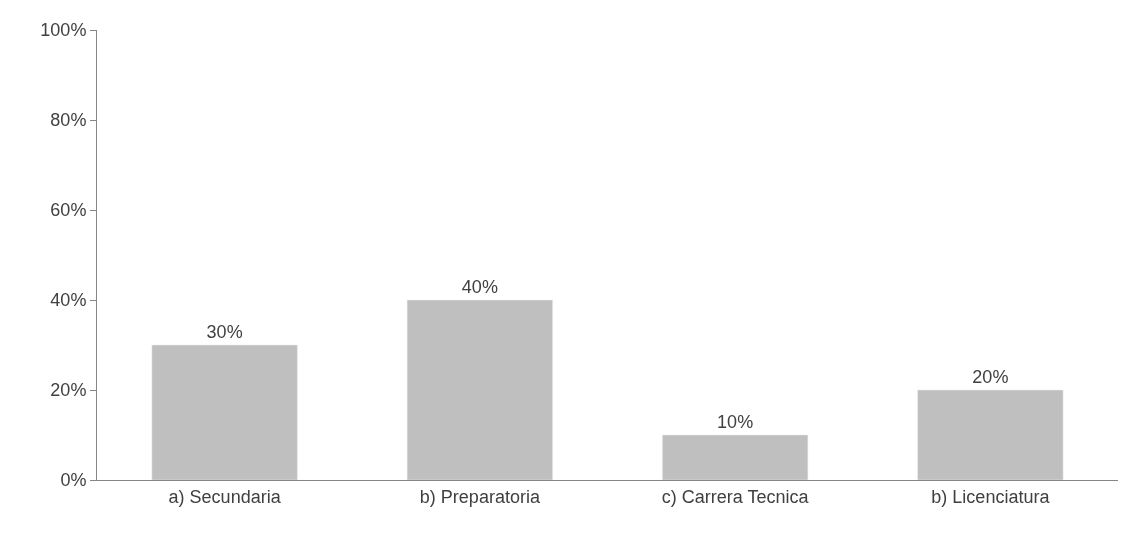 This screenshot has width=1130, height=535. I want to click on x-tick-label: b) Preparatoria, so click(480, 496).